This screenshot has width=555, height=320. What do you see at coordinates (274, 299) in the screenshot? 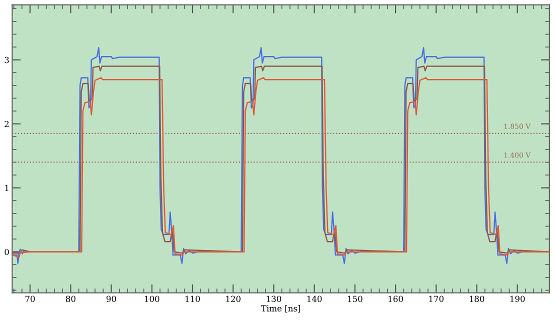
I see `x-tick-label: 130` at bounding box center [274, 299].